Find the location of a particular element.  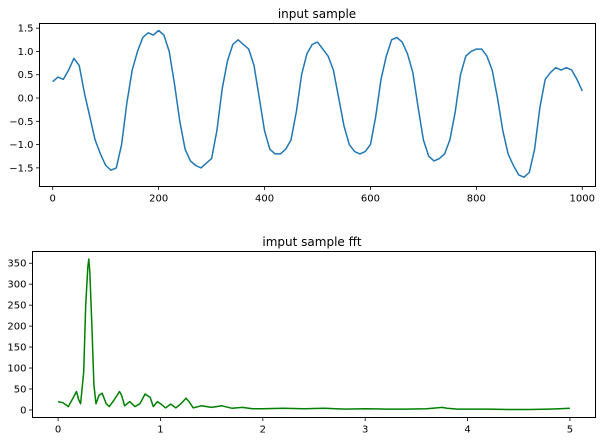

chart-title: input sample is located at coordinates (317, 14).